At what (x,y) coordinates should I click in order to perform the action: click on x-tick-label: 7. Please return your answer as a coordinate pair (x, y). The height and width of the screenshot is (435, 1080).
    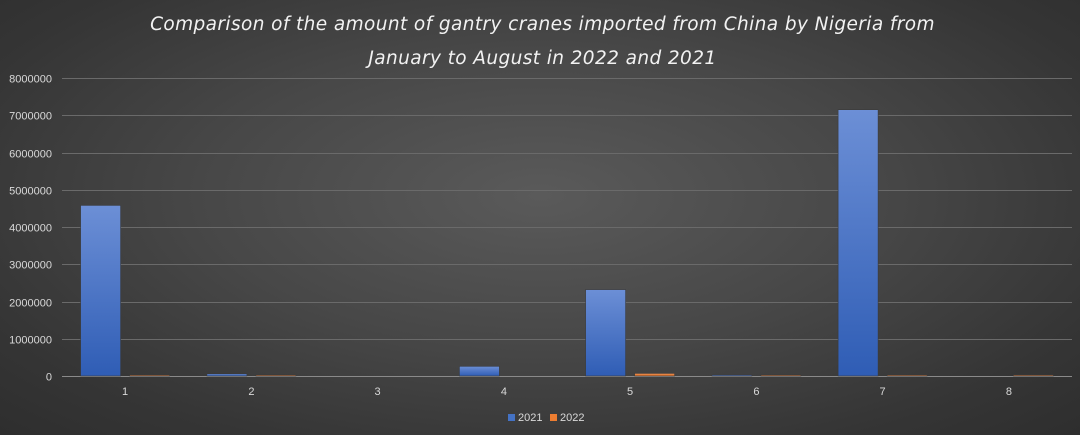
    Looking at the image, I should click on (883, 392).